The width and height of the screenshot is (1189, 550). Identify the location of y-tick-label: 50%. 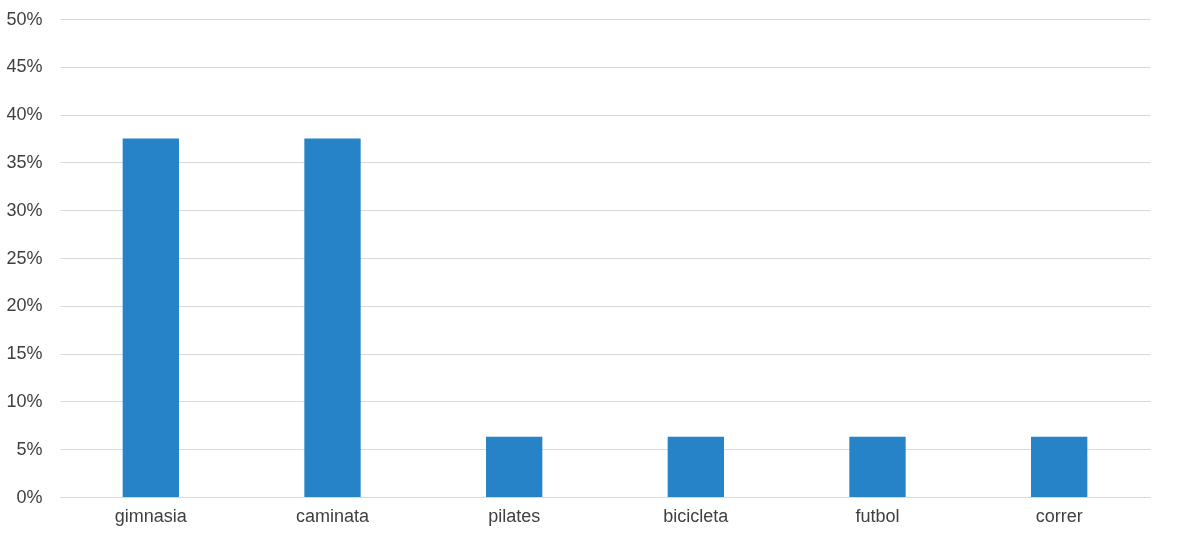
(24, 18).